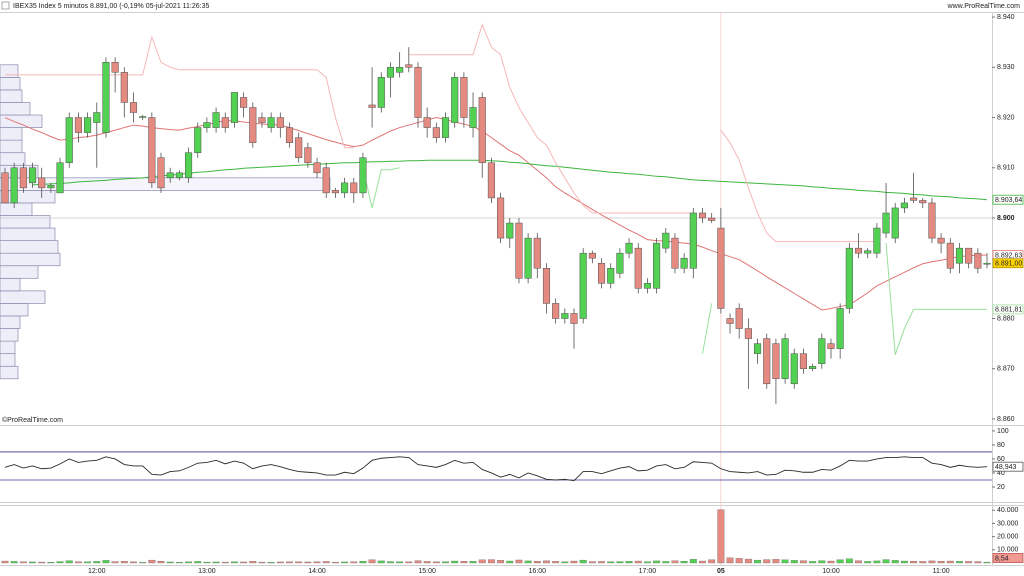 The image size is (1024, 576). What do you see at coordinates (1008, 255) in the screenshot?
I see `last-value-label: 8.892,63` at bounding box center [1008, 255].